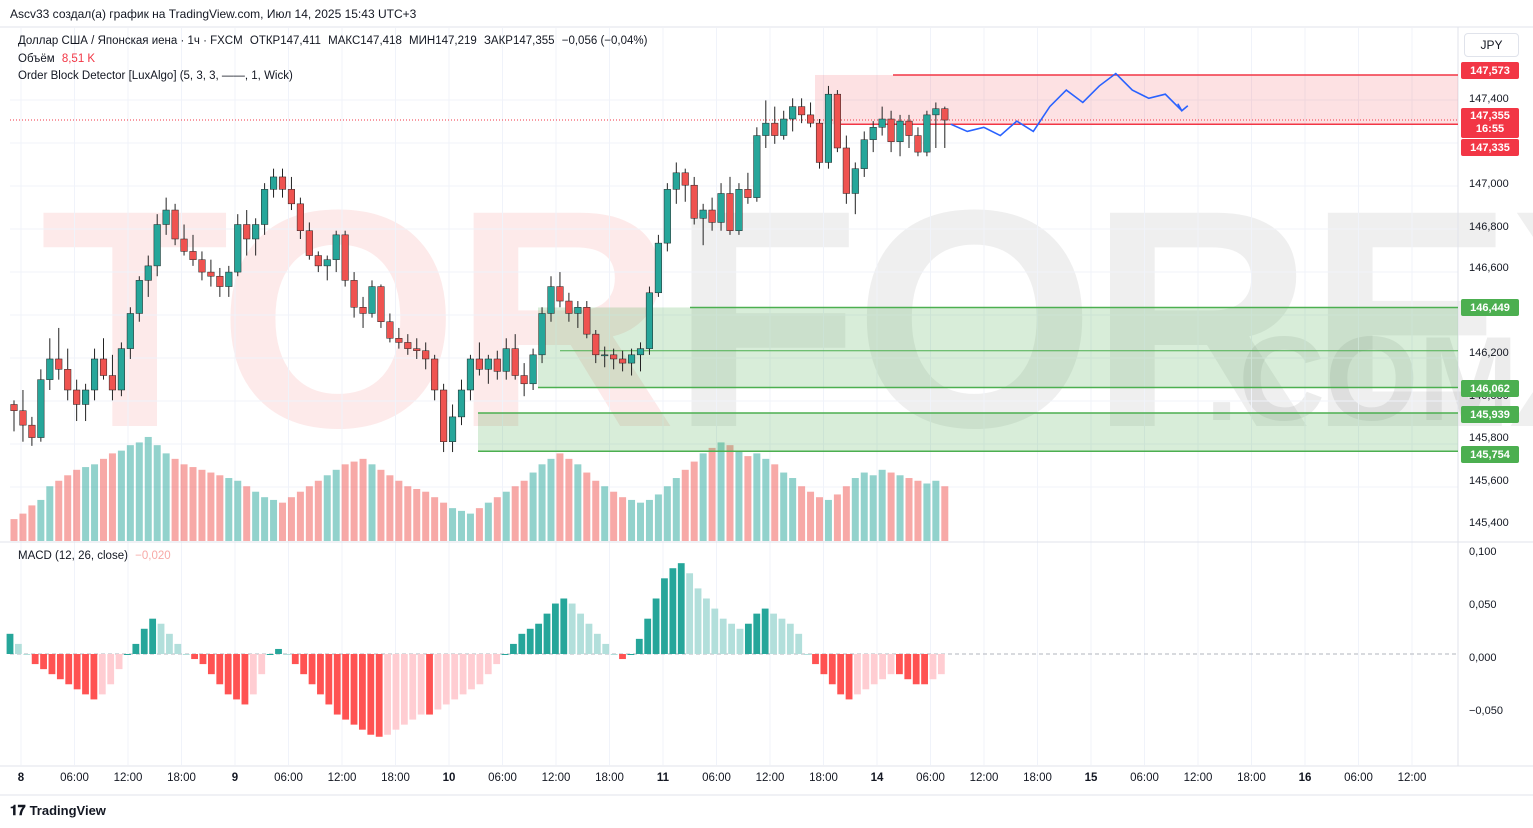 This screenshot has width=1533, height=828. I want to click on ob-top-label: 147,573, so click(1490, 70).